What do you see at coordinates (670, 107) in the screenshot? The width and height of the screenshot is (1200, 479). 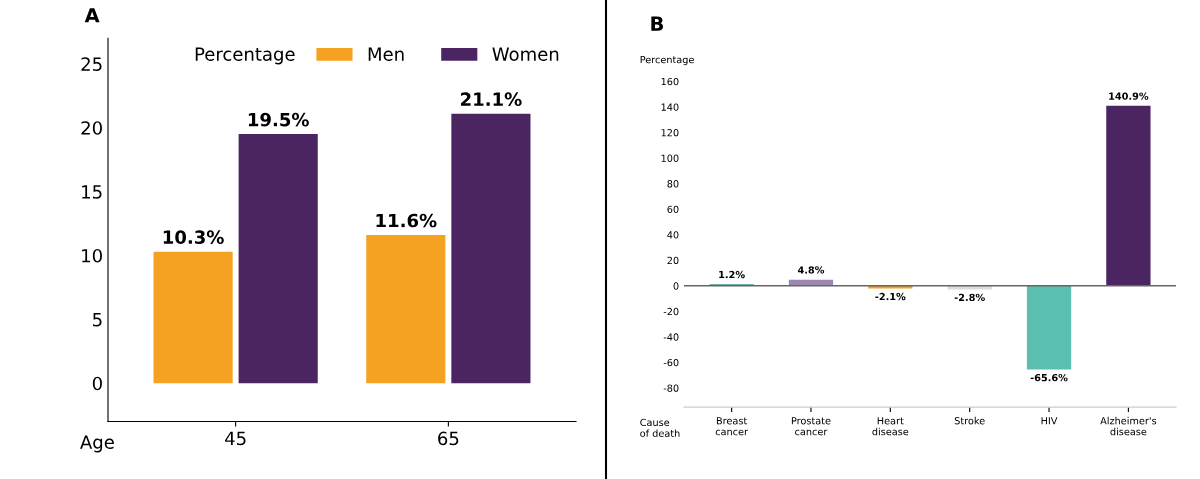 I see `y-tick-label: 140` at bounding box center [670, 107].